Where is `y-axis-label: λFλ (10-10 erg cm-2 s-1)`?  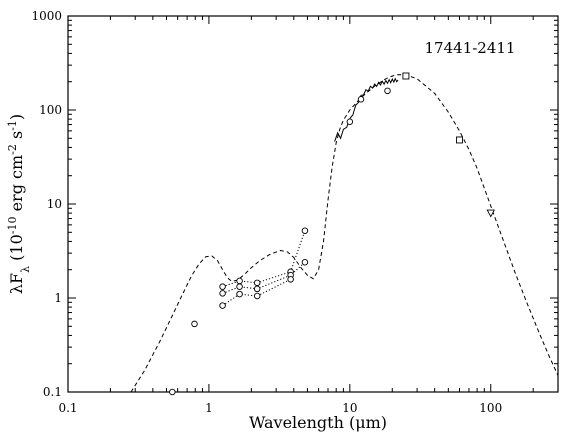
y-axis-label: λFλ (10-10 erg cm-2 s-1) is located at coordinates (19, 204).